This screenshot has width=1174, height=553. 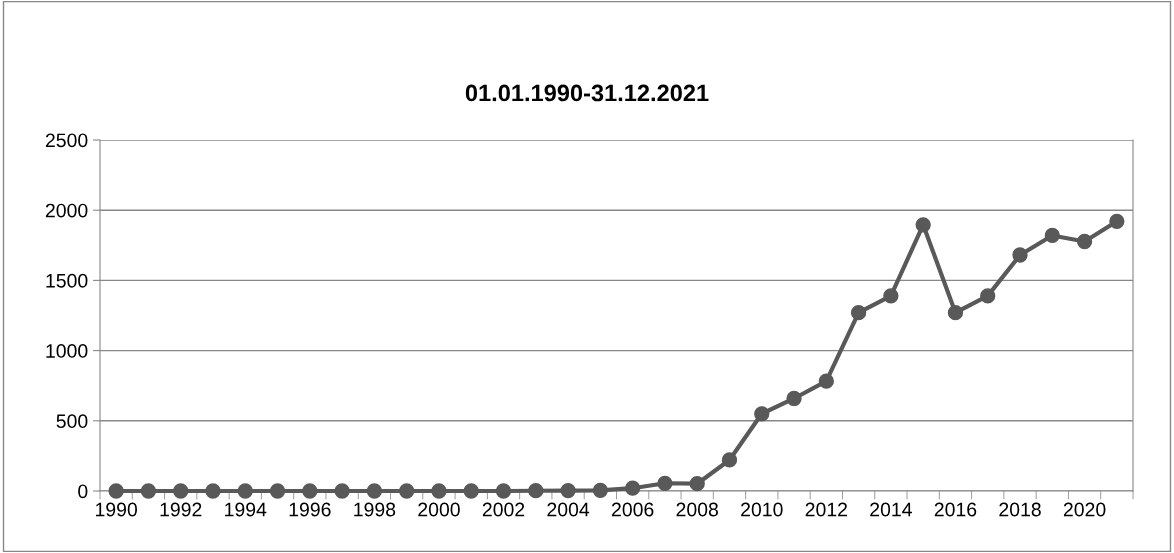 What do you see at coordinates (632, 509) in the screenshot?
I see `x-tick-label: 2006` at bounding box center [632, 509].